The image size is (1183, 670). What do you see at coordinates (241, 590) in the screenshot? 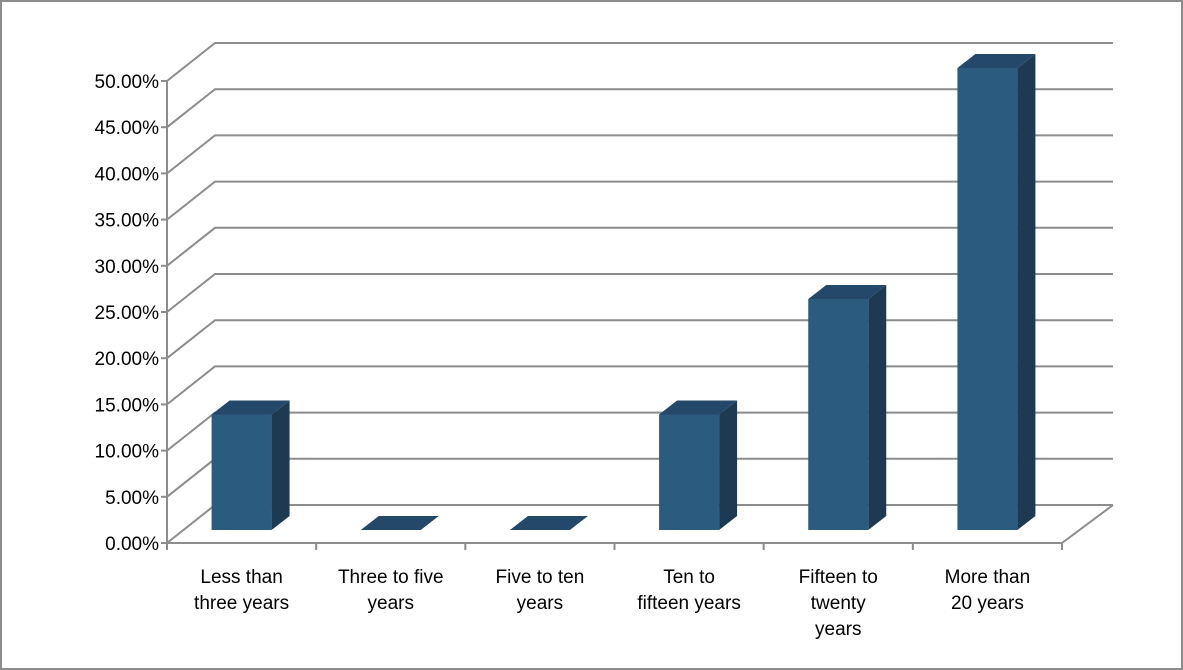
I see `x-category-label: Less than three years` at bounding box center [241, 590].